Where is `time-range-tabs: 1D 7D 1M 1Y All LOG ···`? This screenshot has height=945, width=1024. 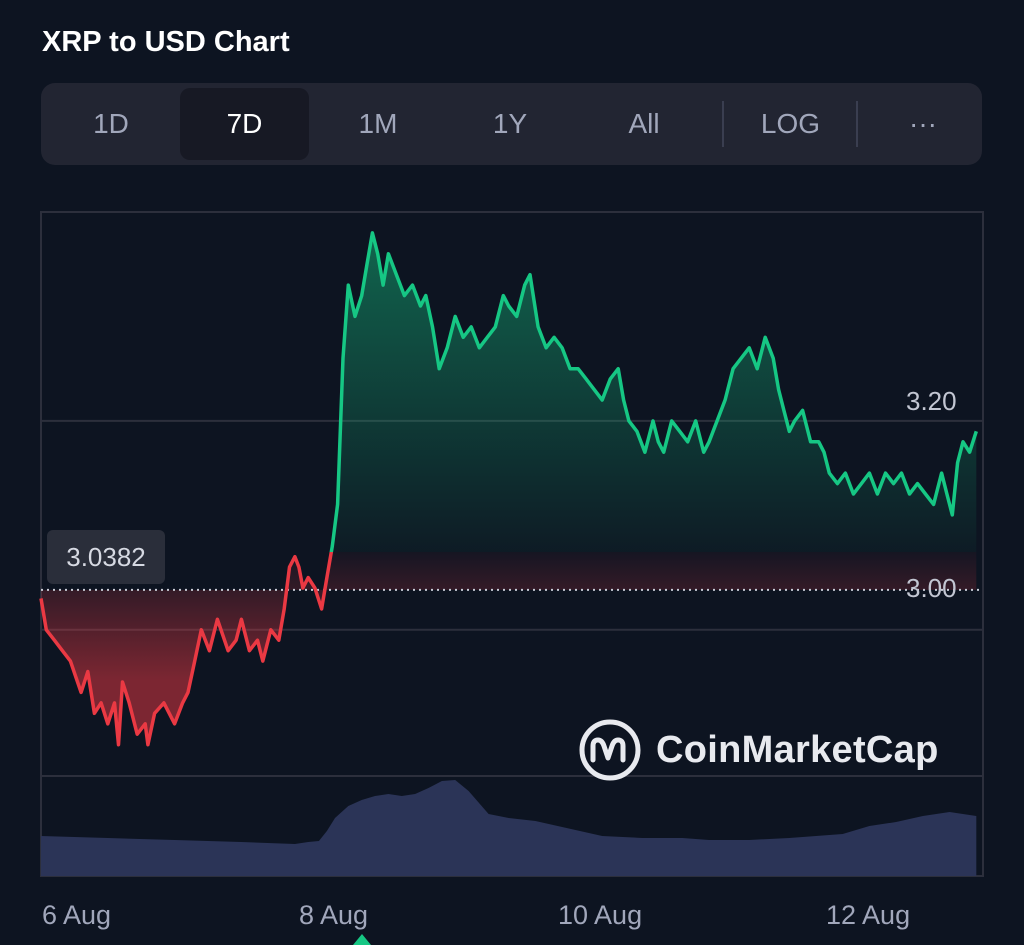
time-range-tabs: 1D 7D 1M 1Y All LOG ··· is located at coordinates (511, 124).